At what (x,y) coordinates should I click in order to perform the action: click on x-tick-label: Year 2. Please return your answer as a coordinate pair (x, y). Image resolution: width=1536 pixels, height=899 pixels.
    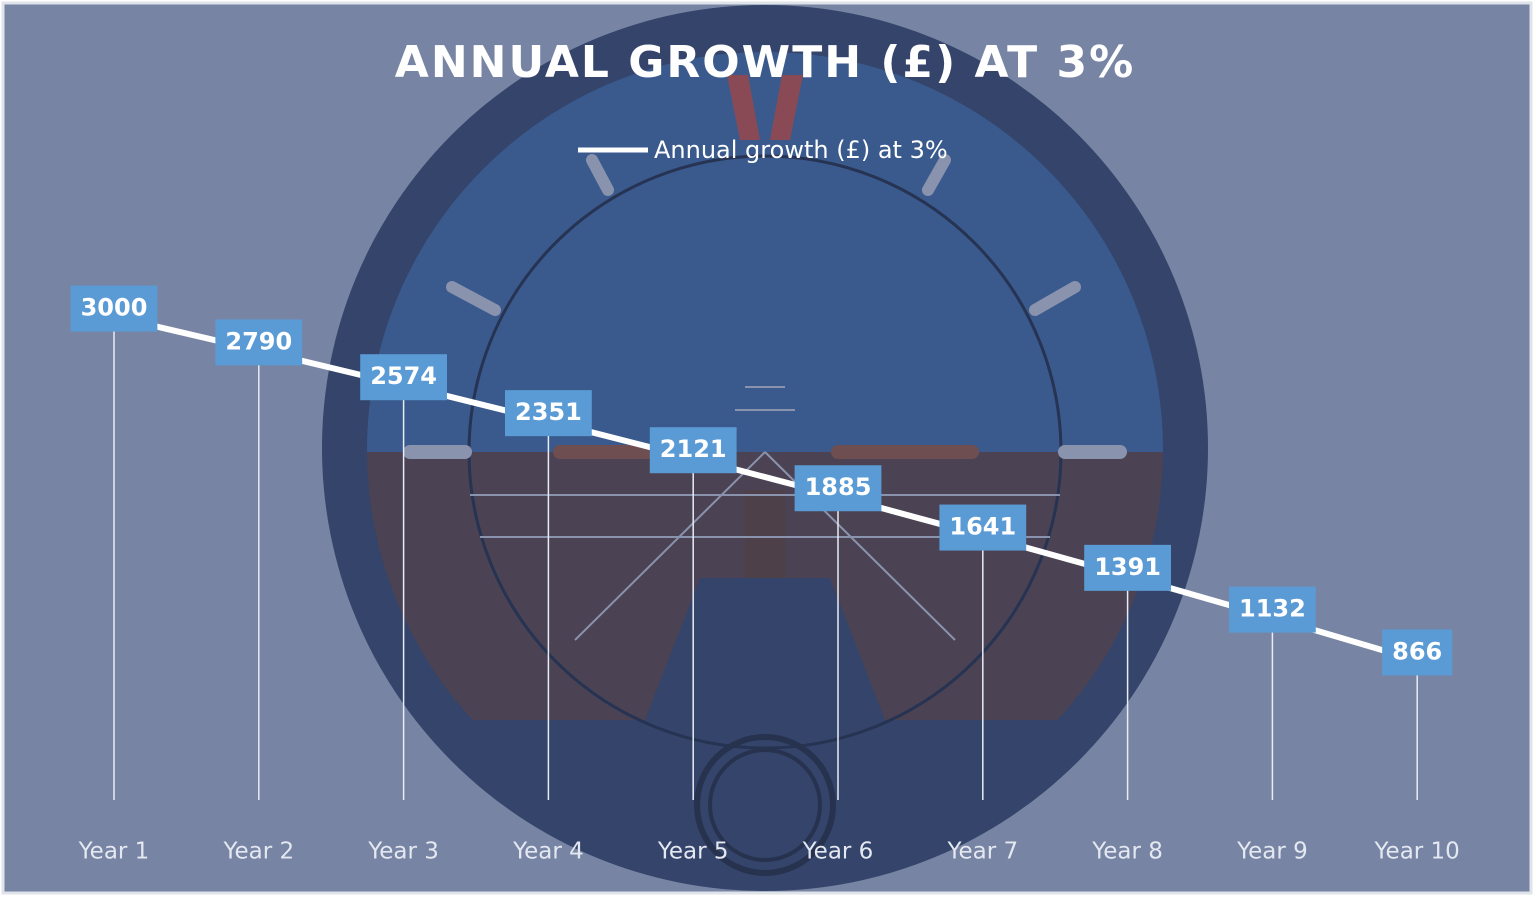
    Looking at the image, I should click on (258, 852).